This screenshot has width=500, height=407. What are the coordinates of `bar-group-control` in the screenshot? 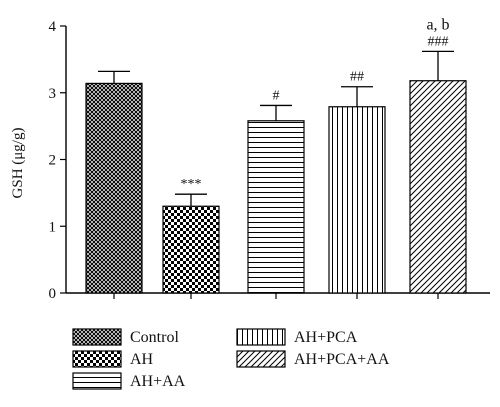 It's located at (114, 184).